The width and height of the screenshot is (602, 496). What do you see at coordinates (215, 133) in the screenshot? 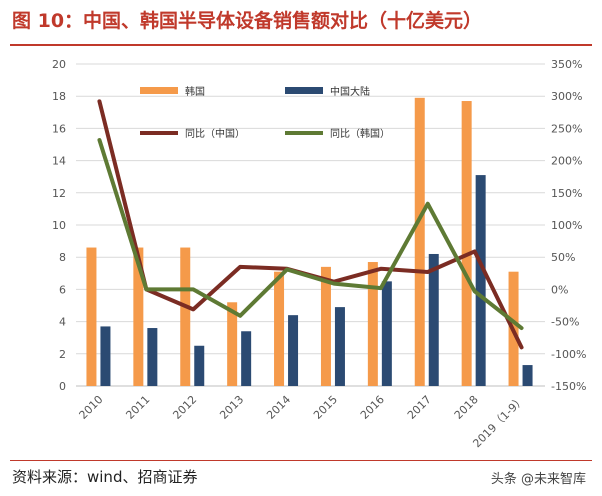
I see `legend-label: 同比（中国）` at bounding box center [215, 133].